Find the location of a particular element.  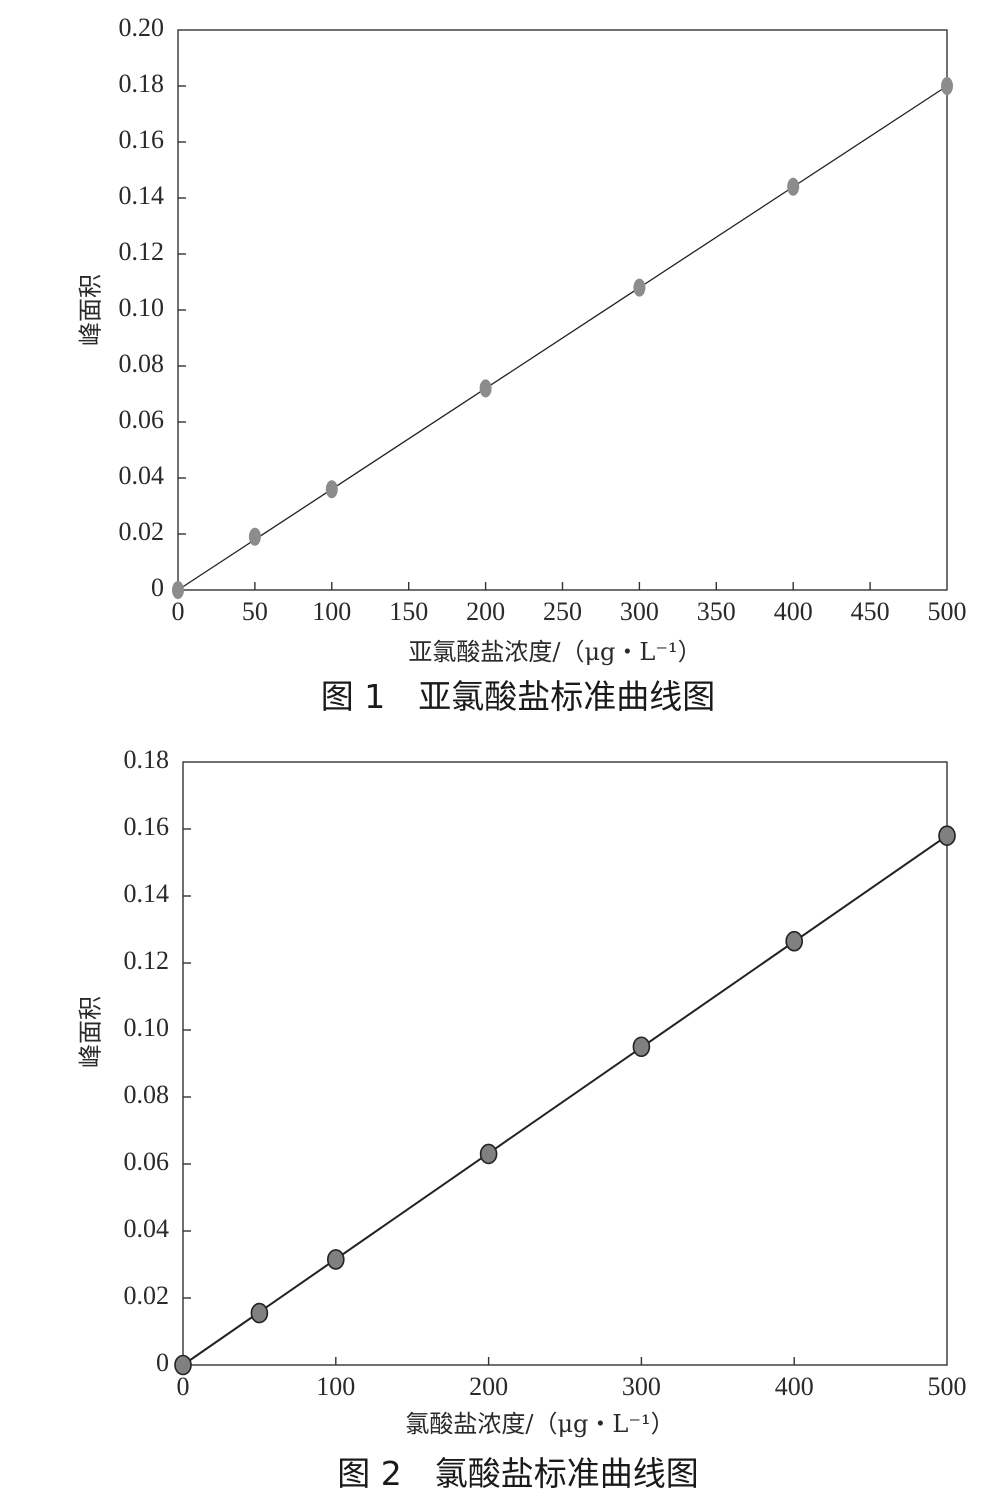

figure-caption-1: 图 1 亚氯酸盐标准曲线图 is located at coordinates (518, 696).